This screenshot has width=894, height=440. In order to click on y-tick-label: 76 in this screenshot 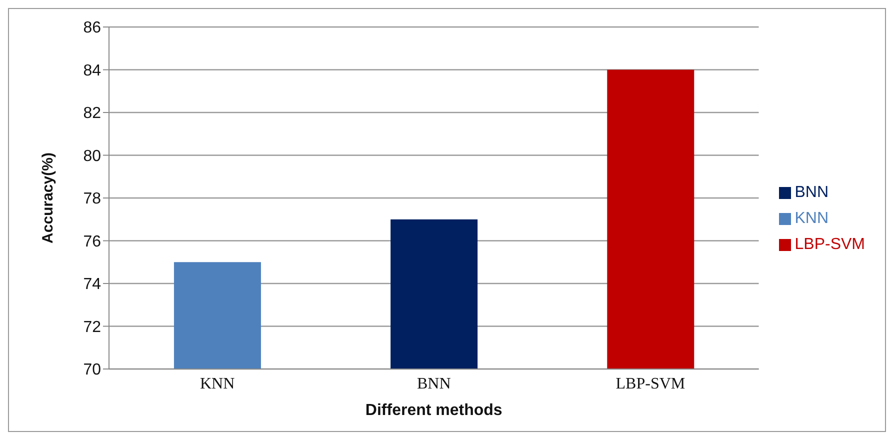, I will do `click(92, 241)`.